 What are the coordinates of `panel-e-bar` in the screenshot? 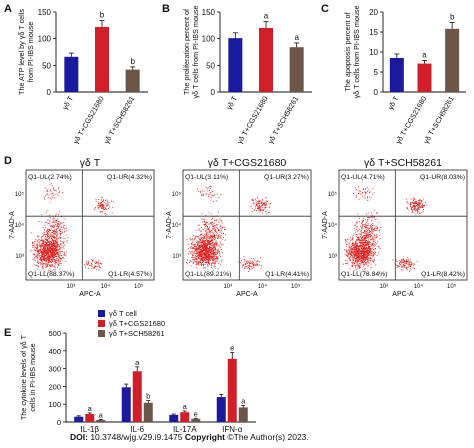 It's located at (174, 418).